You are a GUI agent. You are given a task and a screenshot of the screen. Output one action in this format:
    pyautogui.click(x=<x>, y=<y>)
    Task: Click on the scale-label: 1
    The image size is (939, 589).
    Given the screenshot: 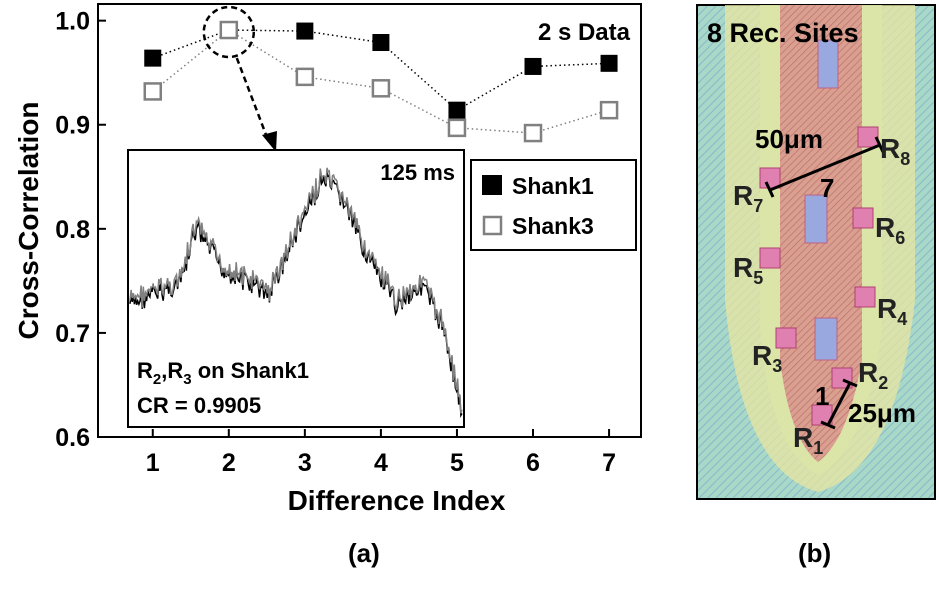 What is the action you would take?
    pyautogui.click(x=822, y=396)
    